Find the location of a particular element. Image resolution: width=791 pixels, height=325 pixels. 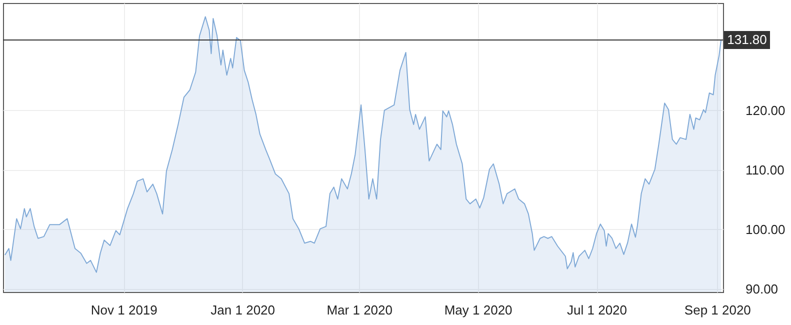

y-tick-label: 100.00 is located at coordinates (766, 229).